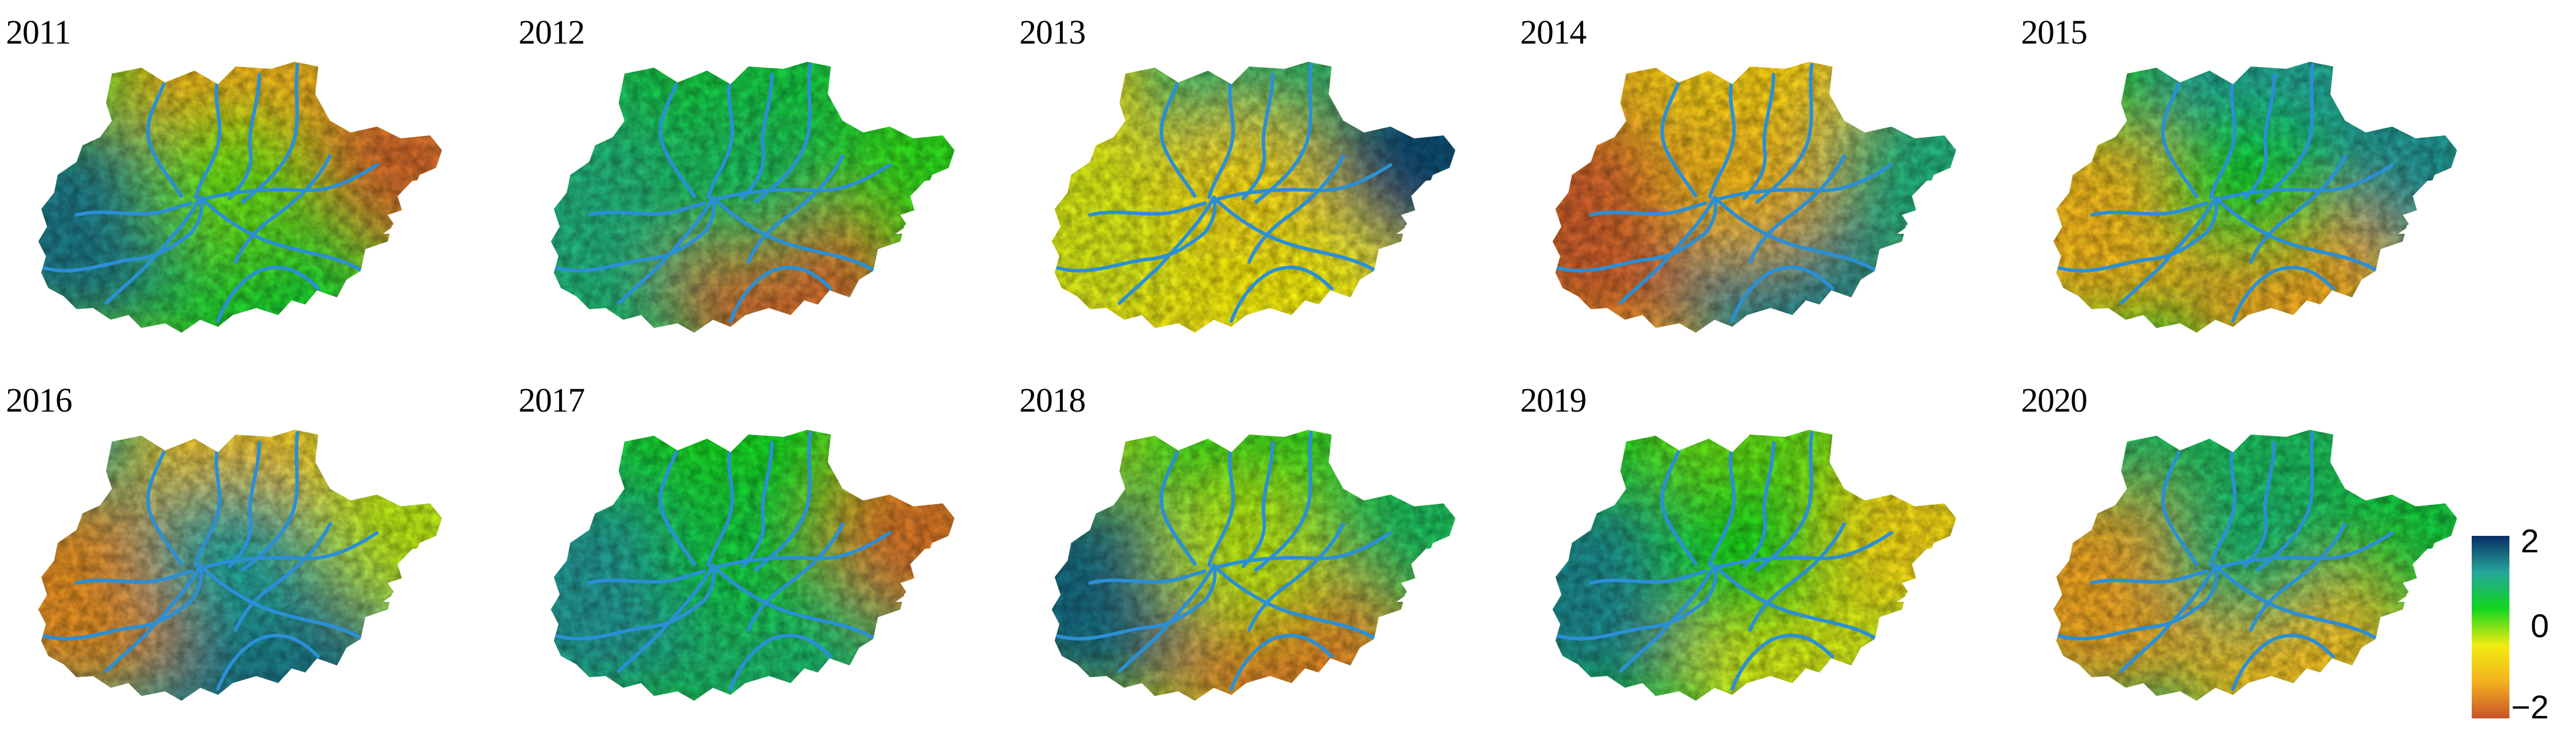 The image size is (2576, 739). I want to click on panel-year-label: 2011, so click(38, 32).